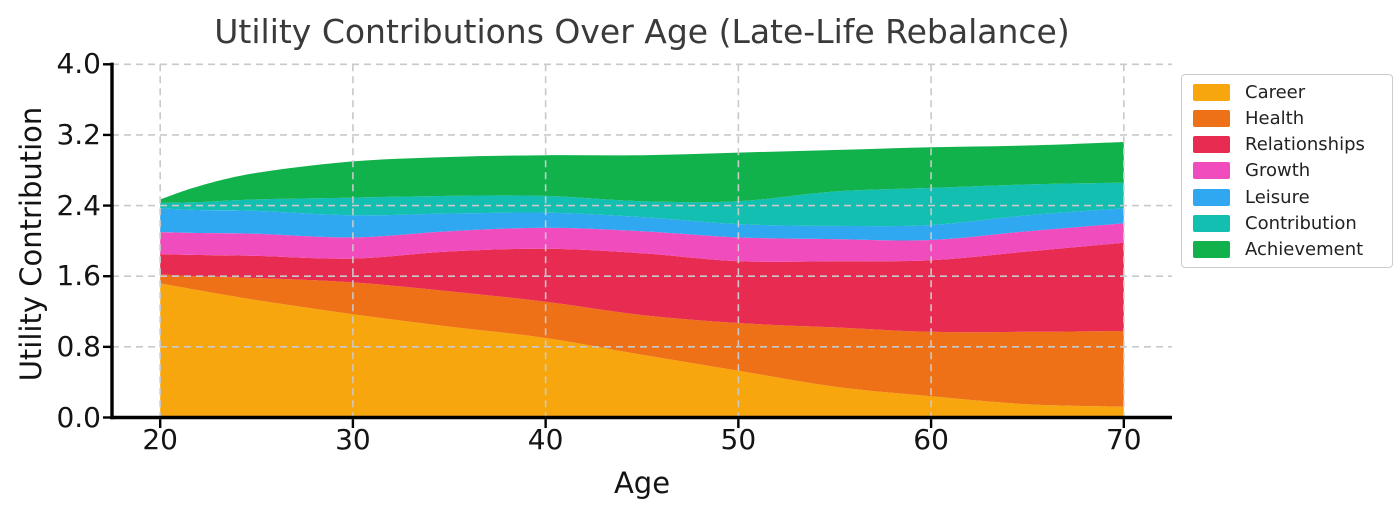  Describe the element at coordinates (642, 172) in the screenshot. I see `area-achievement` at that location.